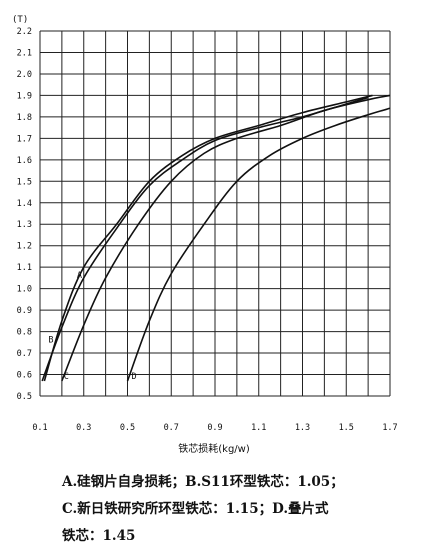  I want to click on x-tick-label: 0.3, so click(83, 428).